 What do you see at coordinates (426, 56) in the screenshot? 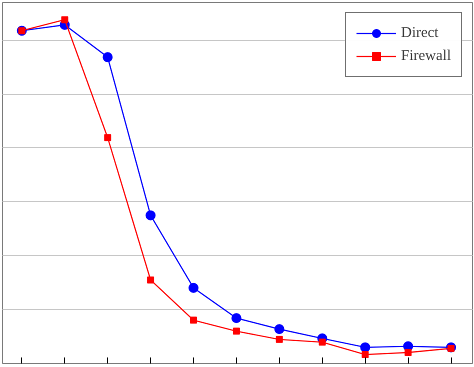
I see `legend-label: Firewall` at bounding box center [426, 56].